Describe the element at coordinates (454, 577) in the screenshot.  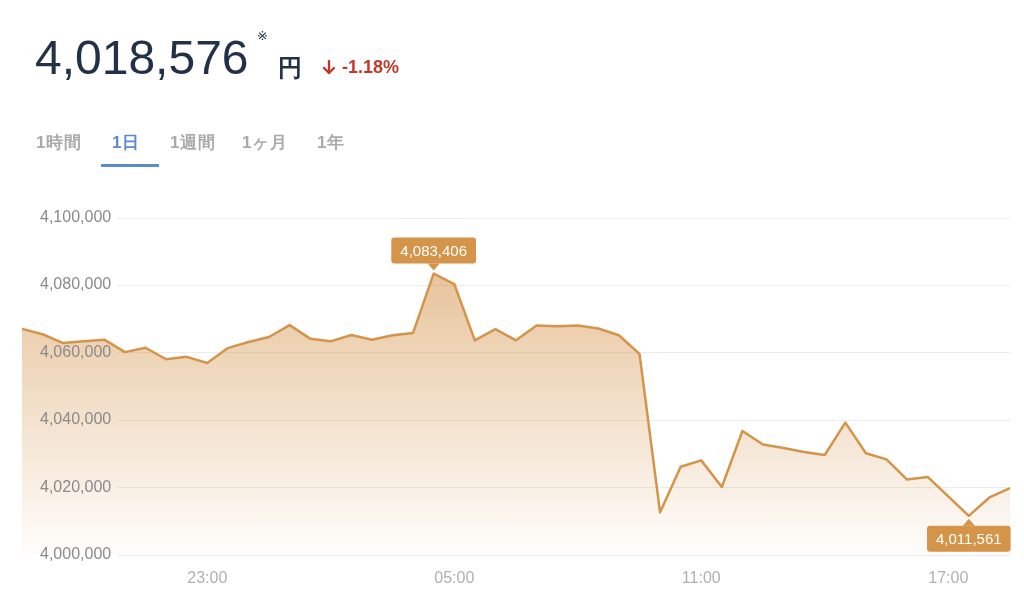
I see `x-tick-label: 05:00` at that location.